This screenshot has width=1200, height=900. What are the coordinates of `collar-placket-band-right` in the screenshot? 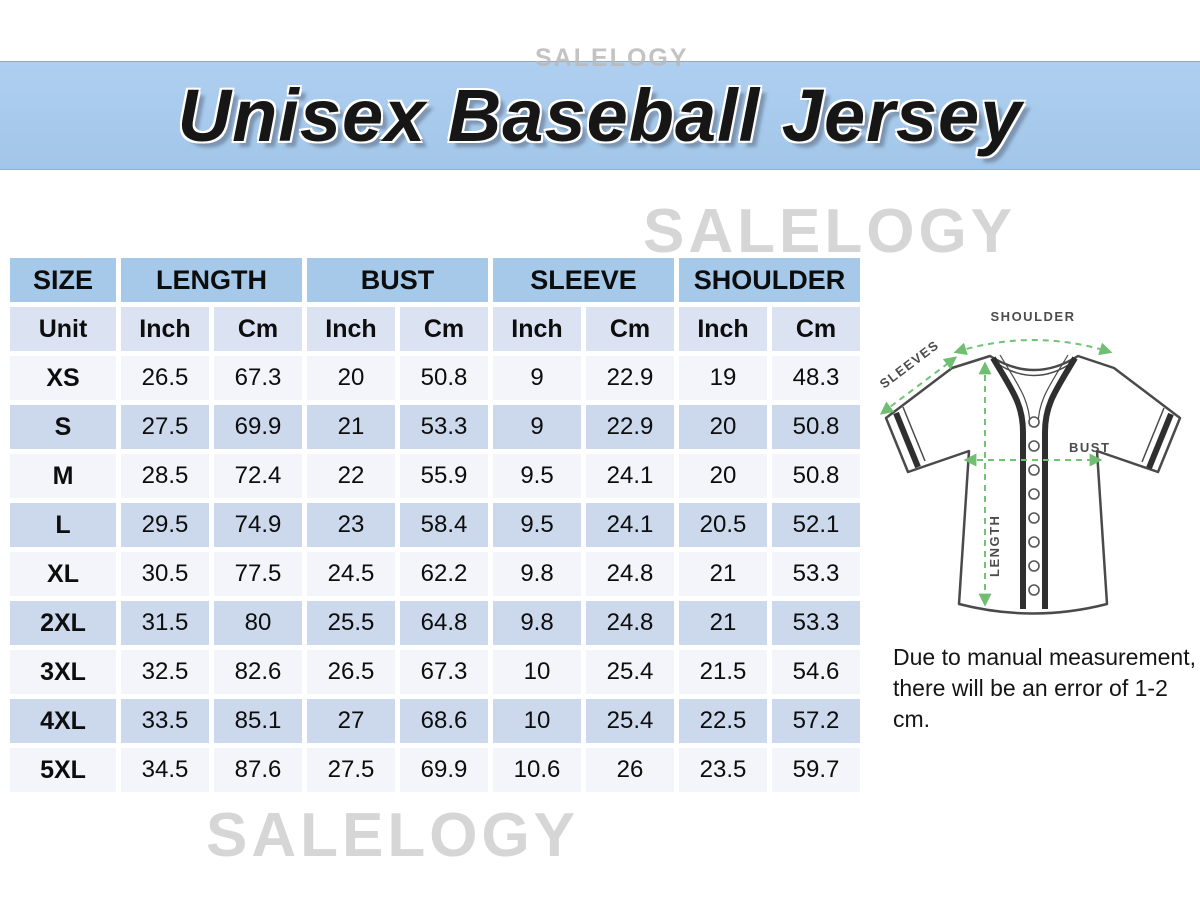 It's located at (1060, 482).